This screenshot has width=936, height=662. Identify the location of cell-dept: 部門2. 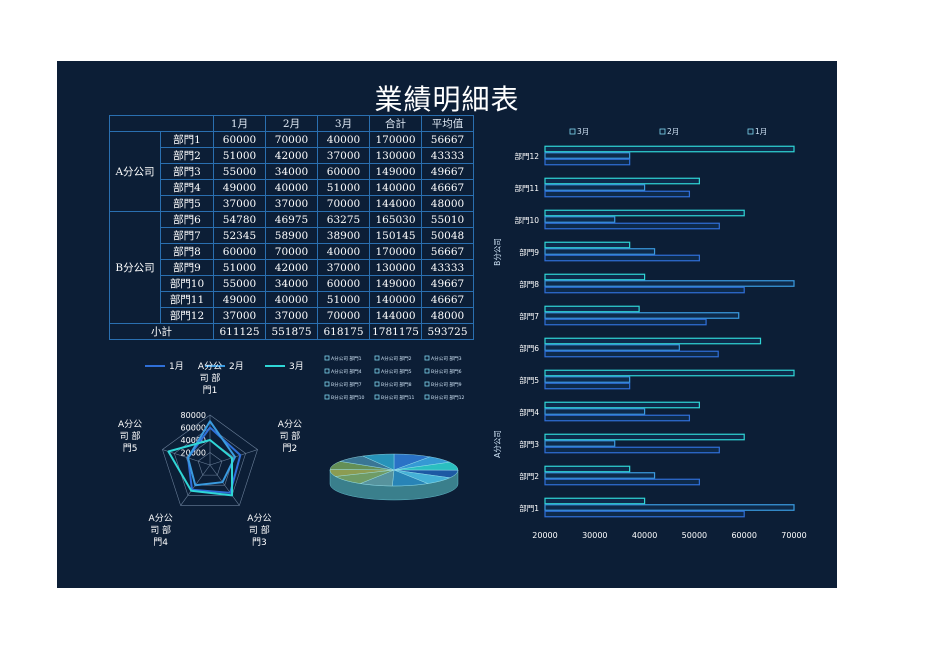
(187, 155).